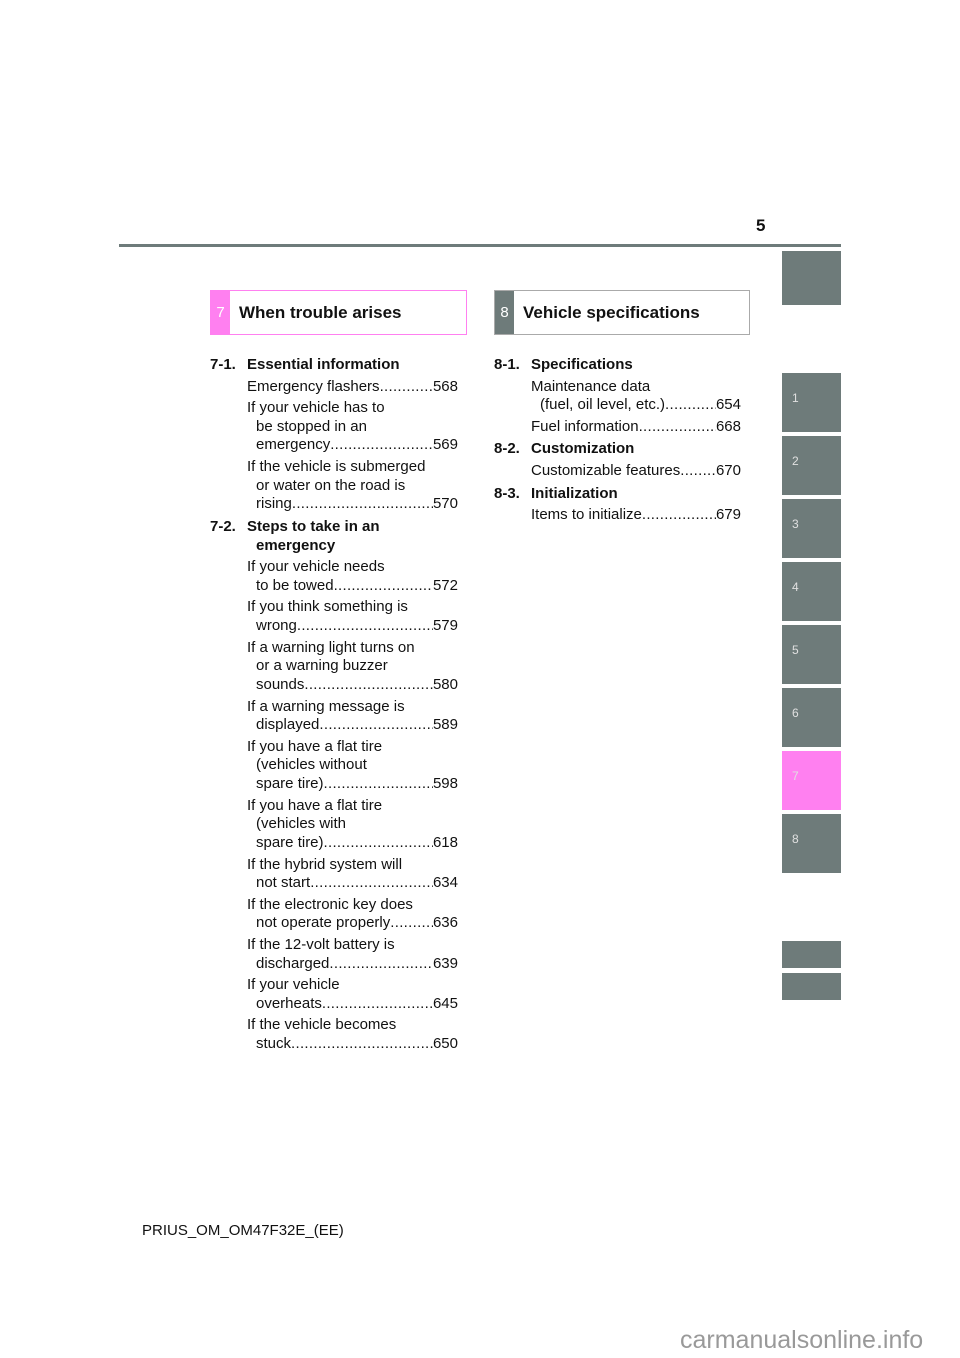  I want to click on entry-text: (vehicles without, so click(311, 765).